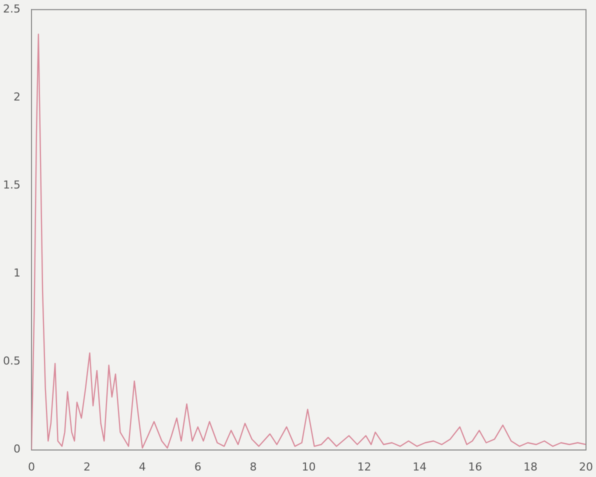 The image size is (596, 477). What do you see at coordinates (11, 9) in the screenshot?
I see `y-tick-label: 2.5` at bounding box center [11, 9].